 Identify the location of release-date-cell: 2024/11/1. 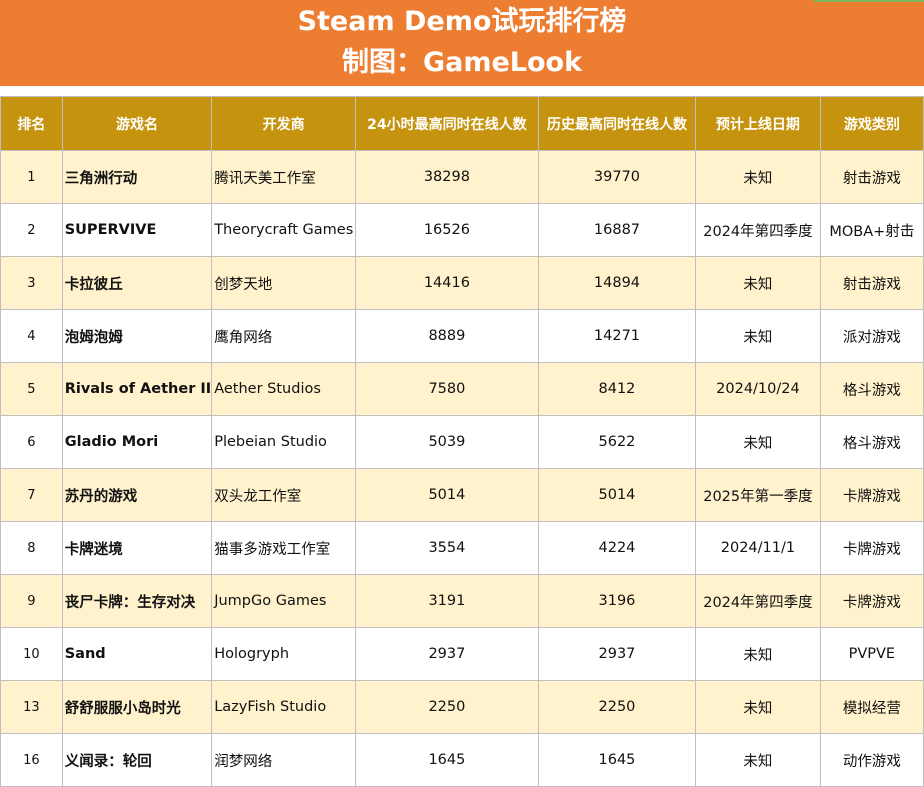
(758, 548).